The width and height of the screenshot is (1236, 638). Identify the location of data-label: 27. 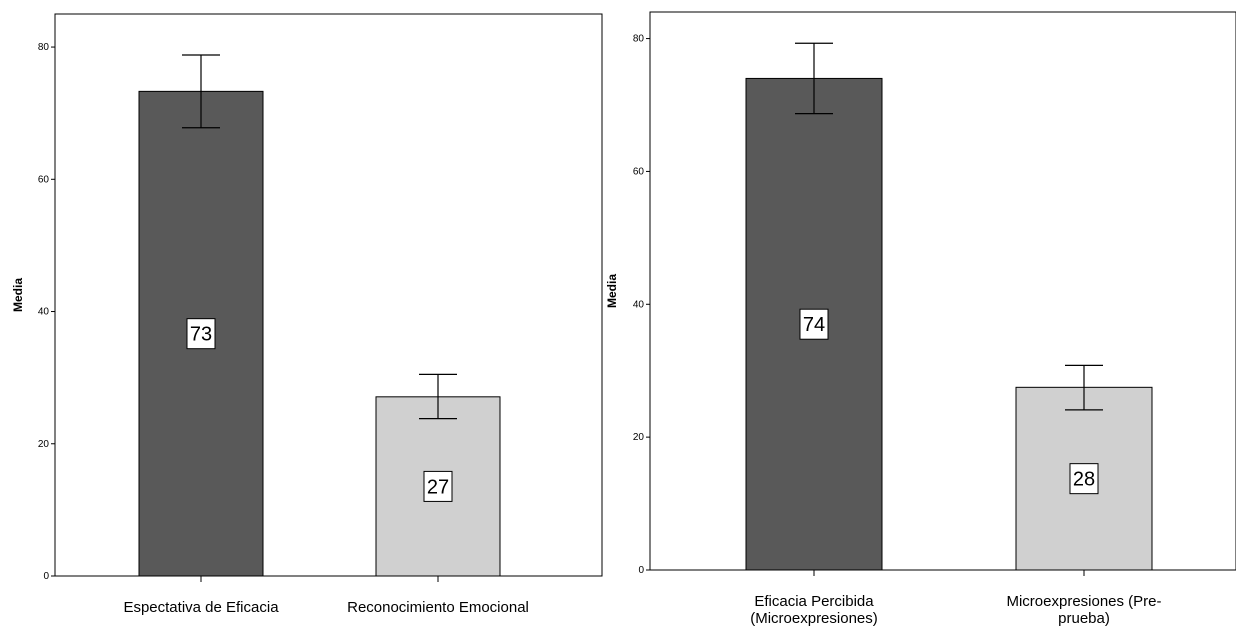
(438, 487).